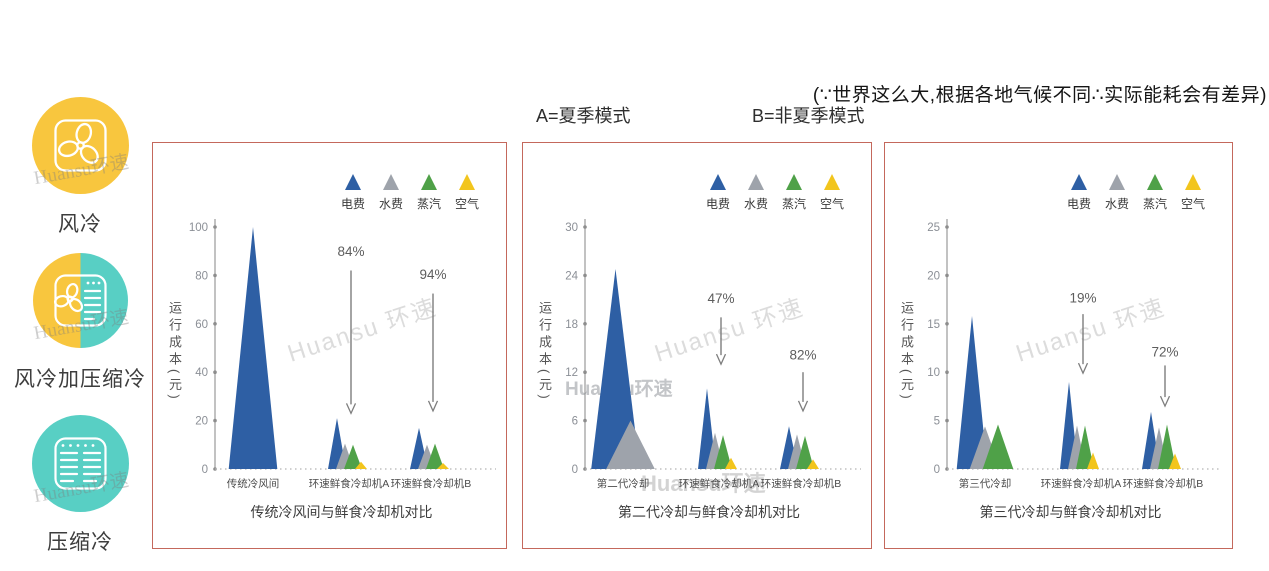  What do you see at coordinates (709, 512) in the screenshot?
I see `chart-title: 第二代冷却与鲜食冷却机对比` at bounding box center [709, 512].